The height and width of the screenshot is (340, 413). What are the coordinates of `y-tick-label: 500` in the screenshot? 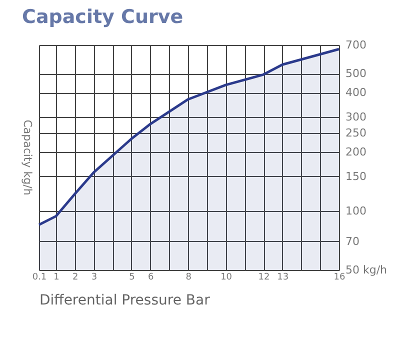 It's located at (356, 73).